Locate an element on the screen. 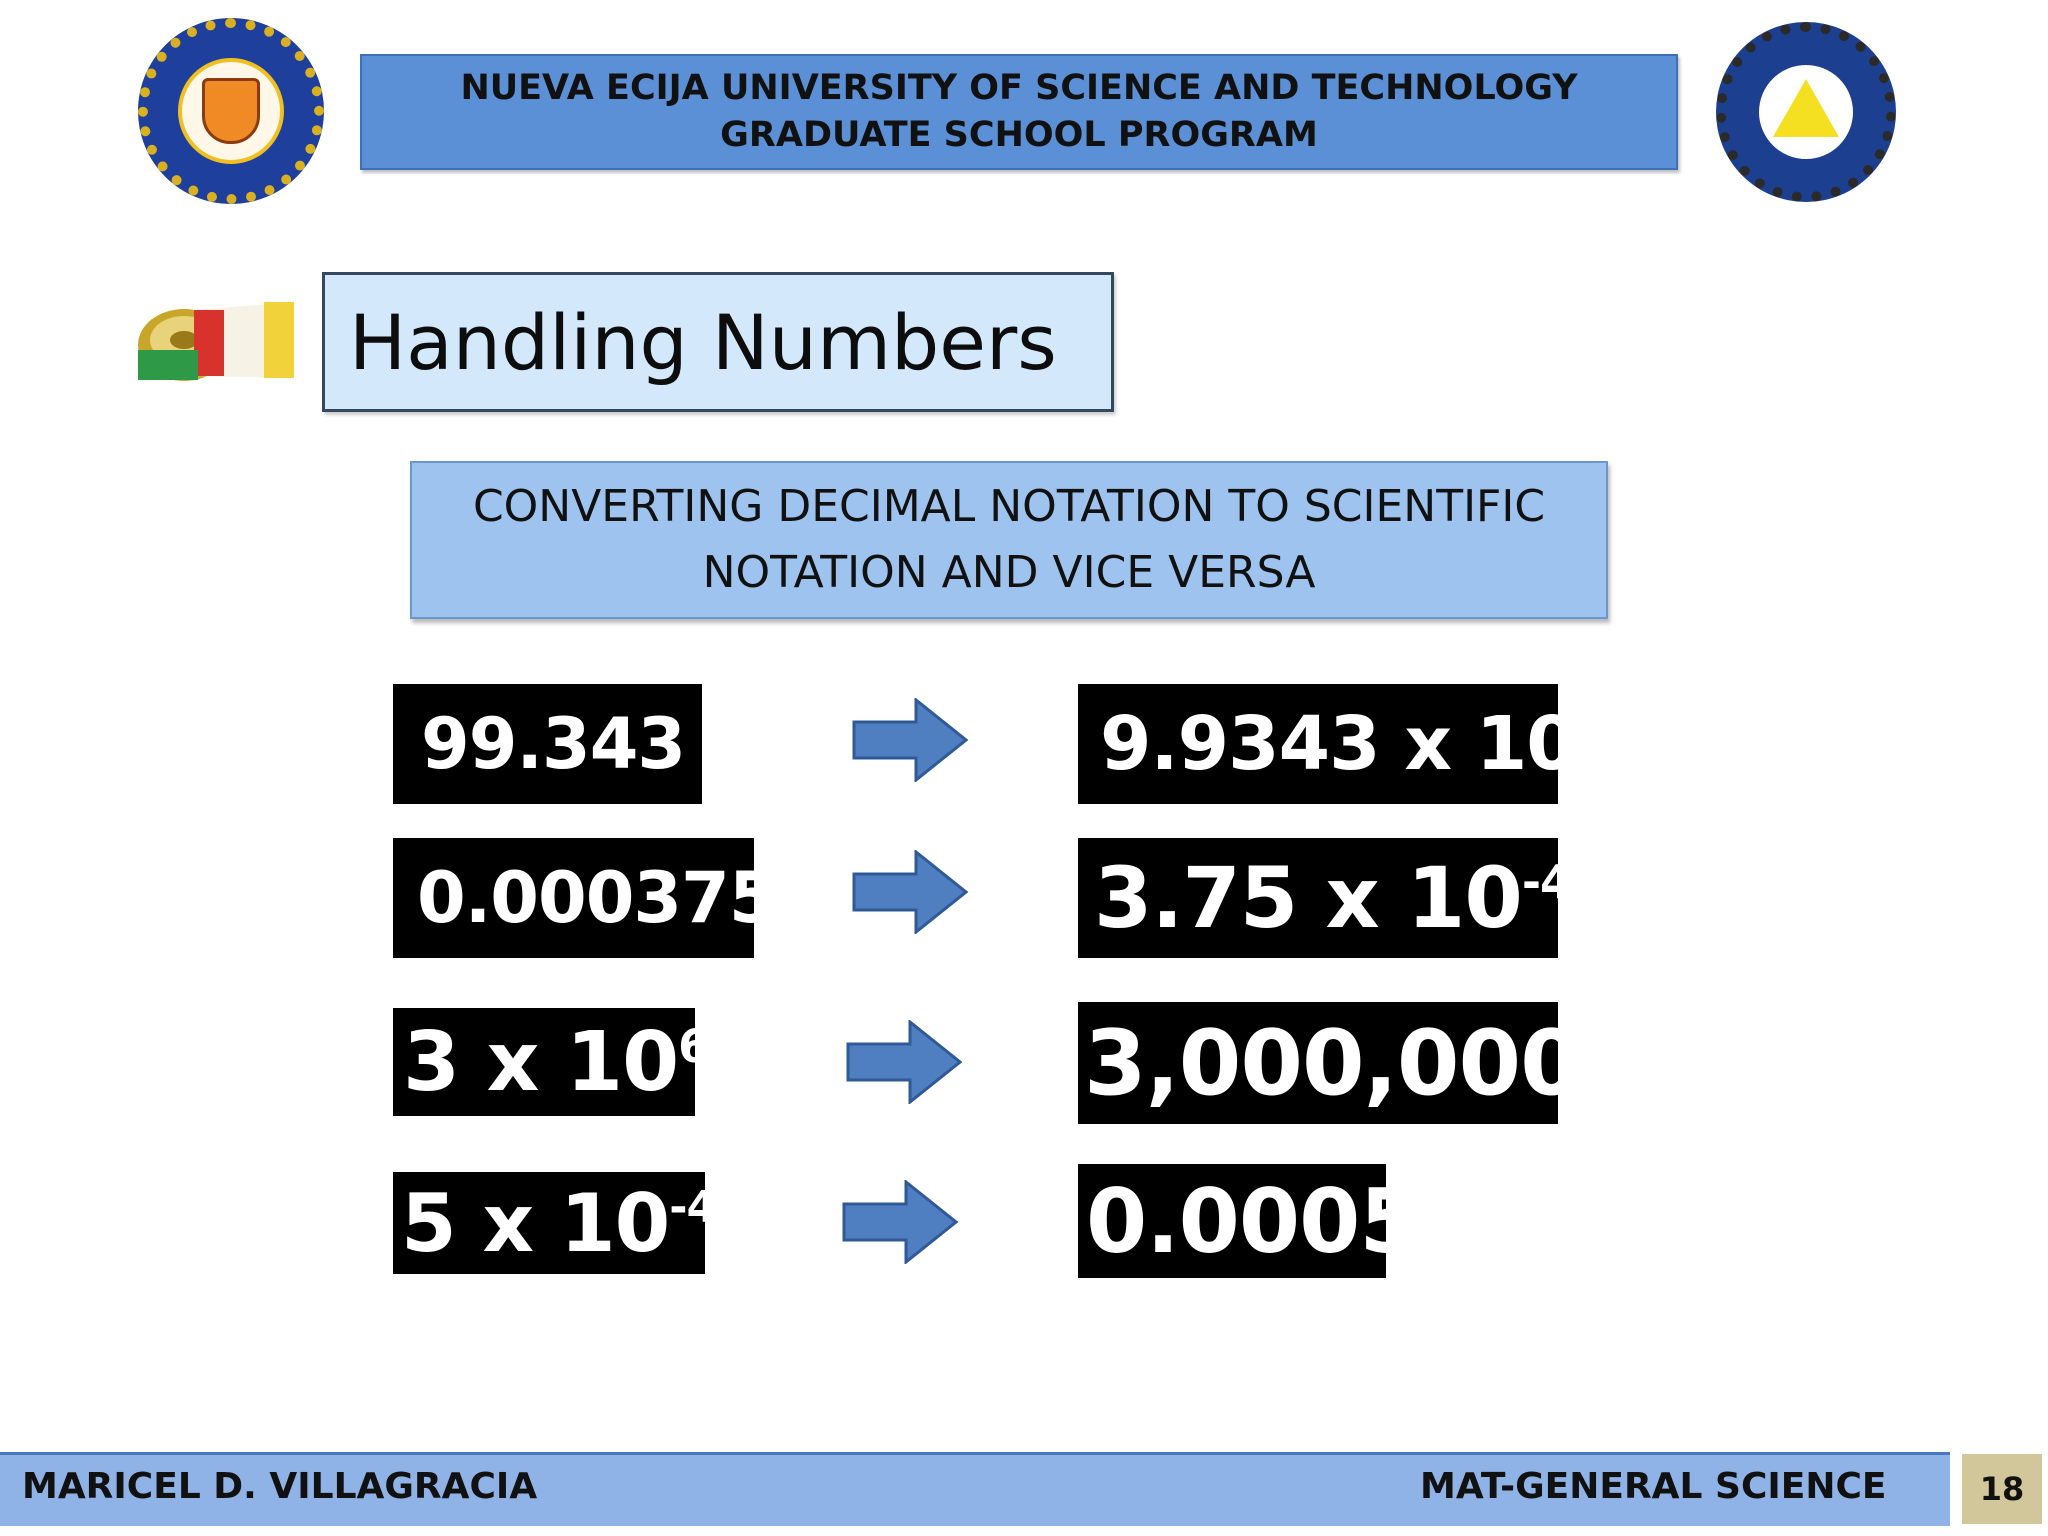 The image size is (2048, 1536). conversion-to-box: 3.75 x 10 -4 is located at coordinates (1325, 898).